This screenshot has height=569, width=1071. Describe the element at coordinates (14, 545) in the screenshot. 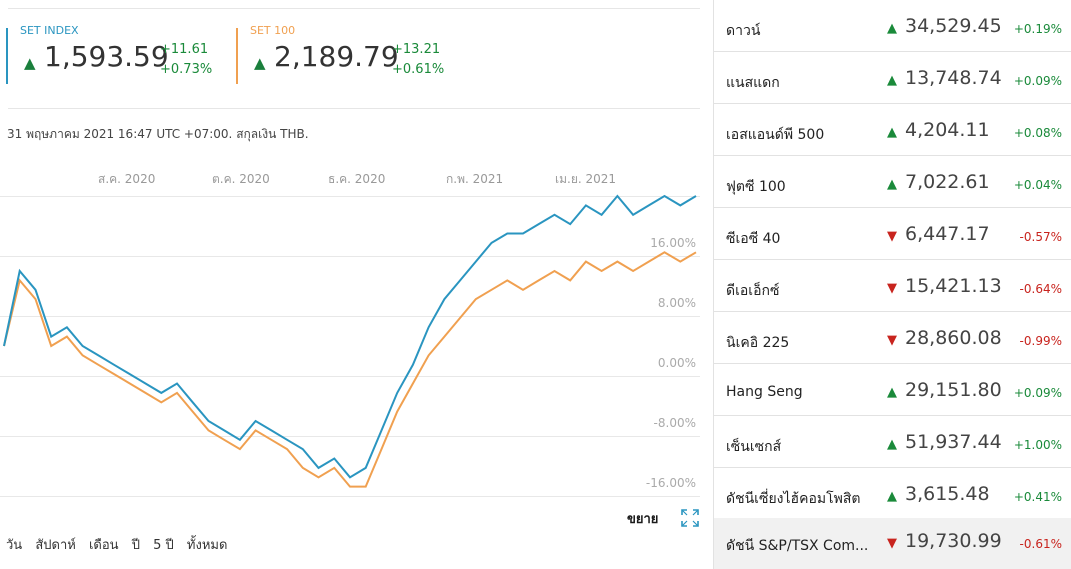

I see `range-day: วัน` at that location.